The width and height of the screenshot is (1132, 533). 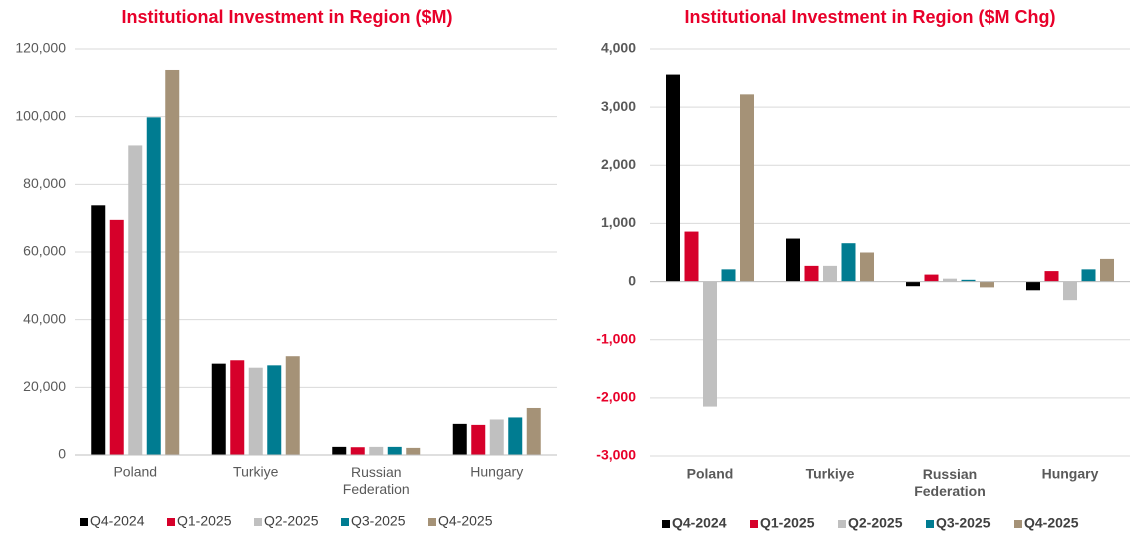 I want to click on y-tick-label: 120,000, so click(x=40, y=48).